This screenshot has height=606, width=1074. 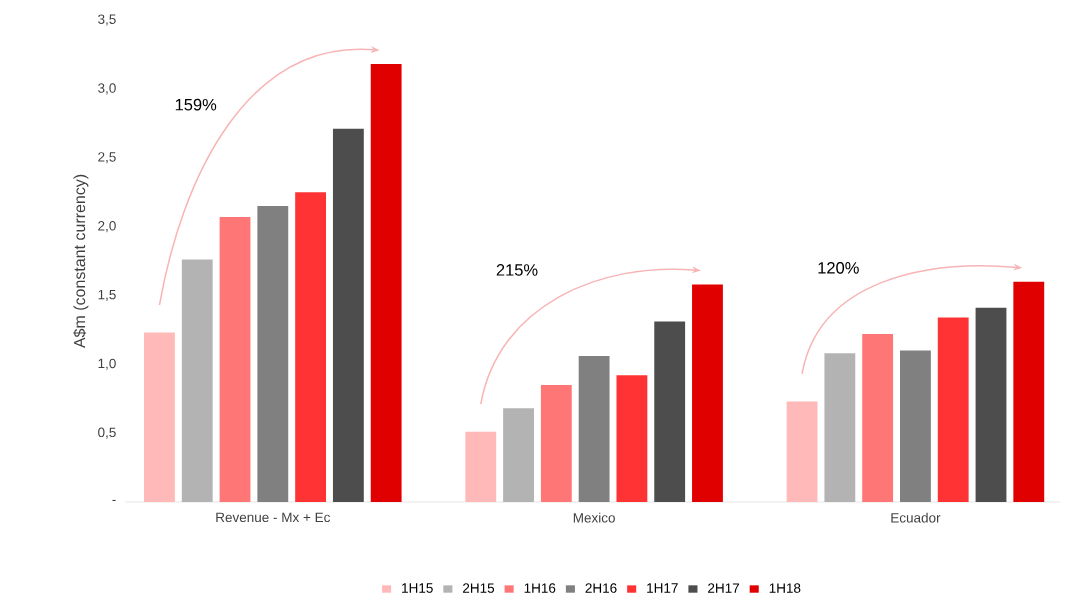 What do you see at coordinates (916, 517) in the screenshot?
I see `x-tick-label: Ecuador` at bounding box center [916, 517].